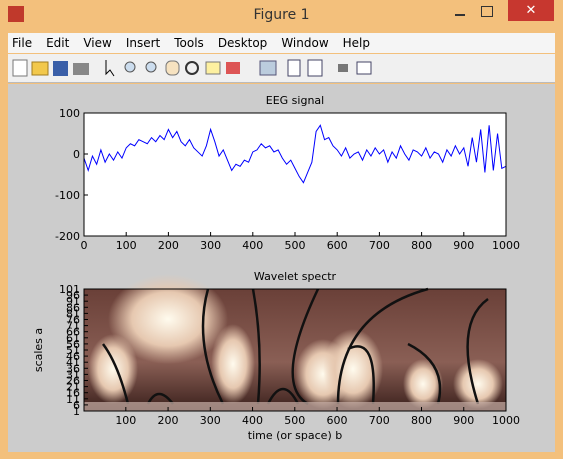 This screenshot has width=563, height=459. What do you see at coordinates (22, 43) in the screenshot?
I see `menu-item: File` at bounding box center [22, 43].